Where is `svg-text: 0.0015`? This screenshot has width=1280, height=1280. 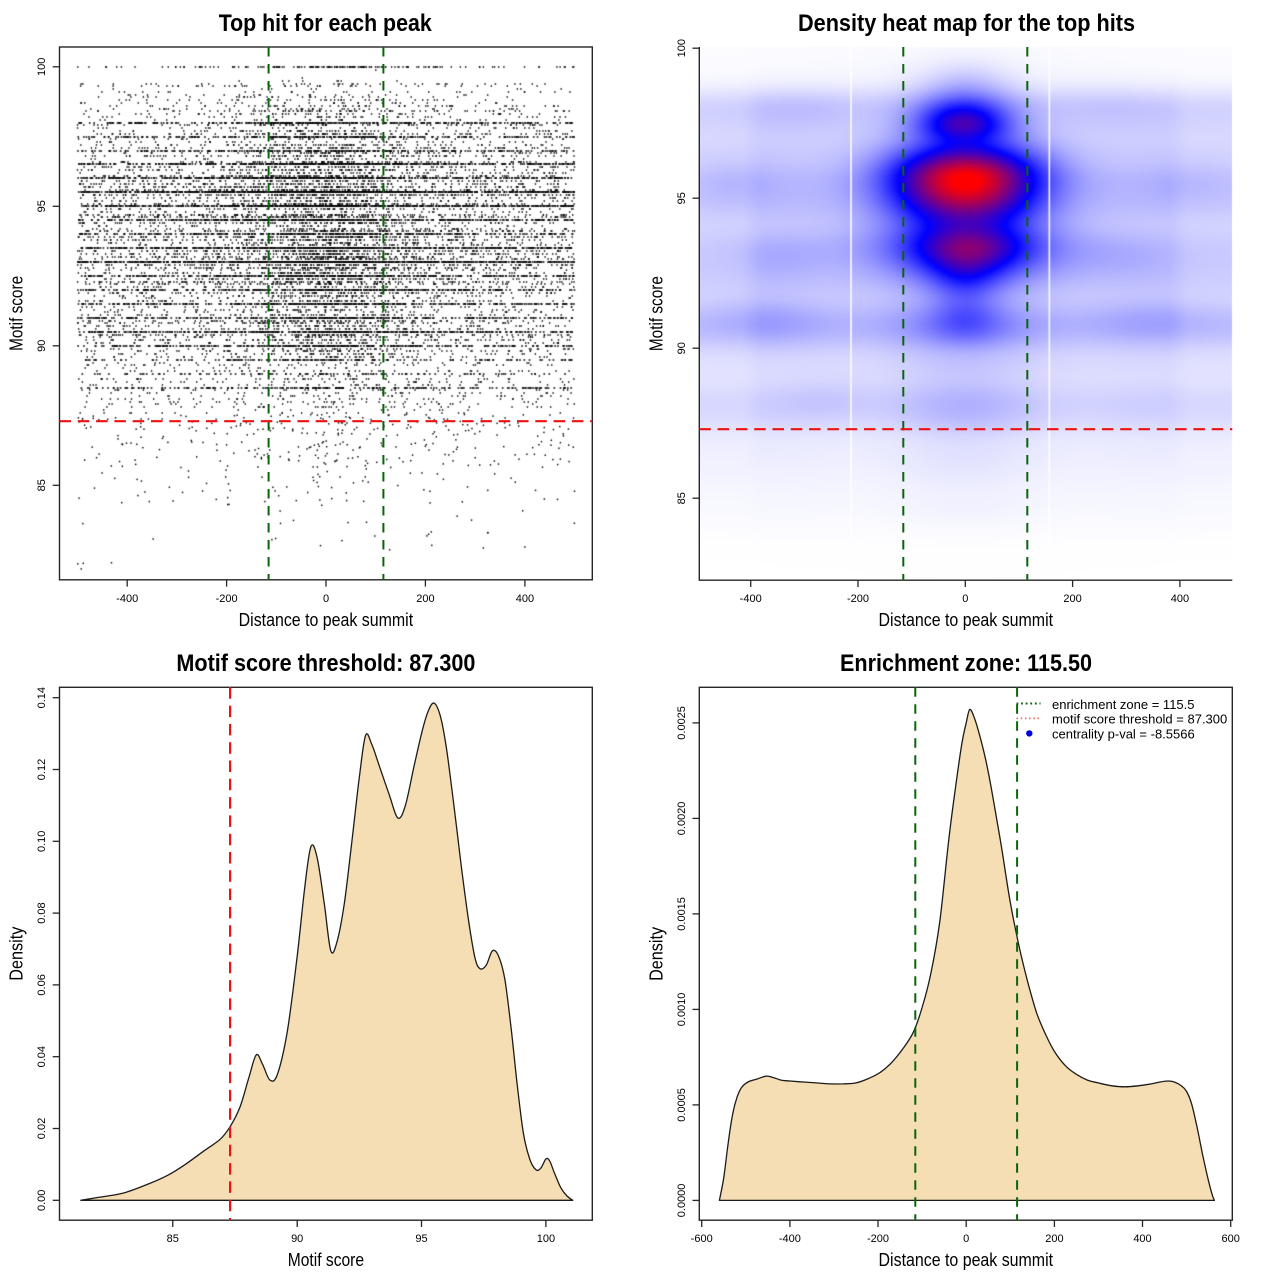 svg-text: 0.0015 is located at coordinates (682, 914).